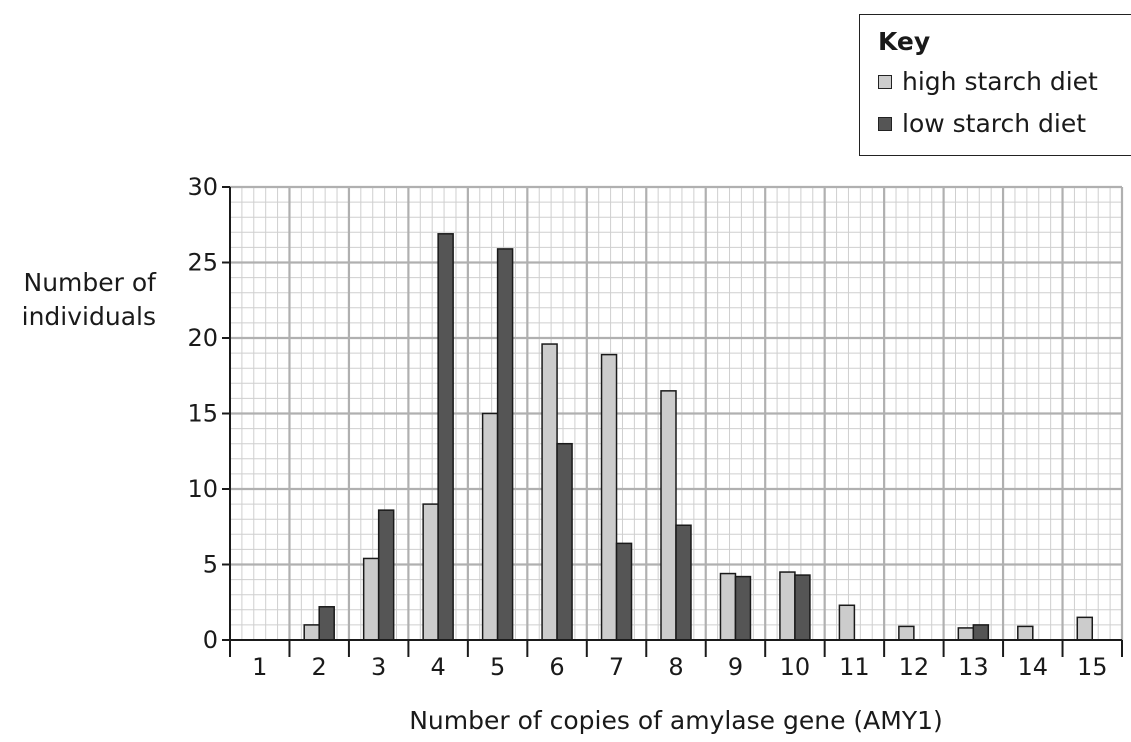  Describe the element at coordinates (904, 41) in the screenshot. I see `legend-title: Key` at that location.